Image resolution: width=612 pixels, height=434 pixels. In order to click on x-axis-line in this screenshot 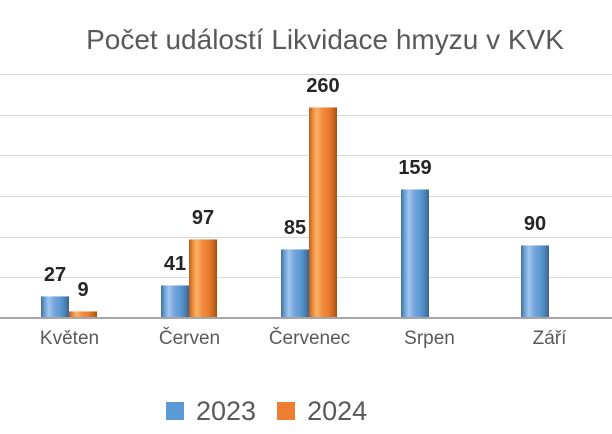, I will do `click(306, 318)`.